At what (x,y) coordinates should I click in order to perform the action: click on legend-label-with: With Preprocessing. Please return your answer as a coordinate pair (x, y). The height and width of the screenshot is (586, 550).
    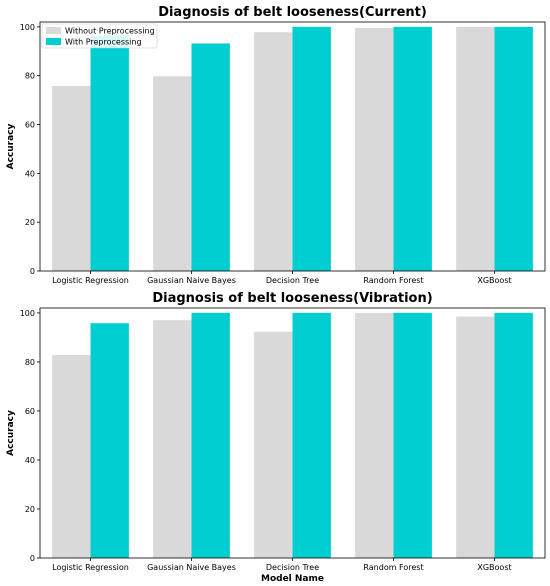
    Looking at the image, I should click on (103, 42).